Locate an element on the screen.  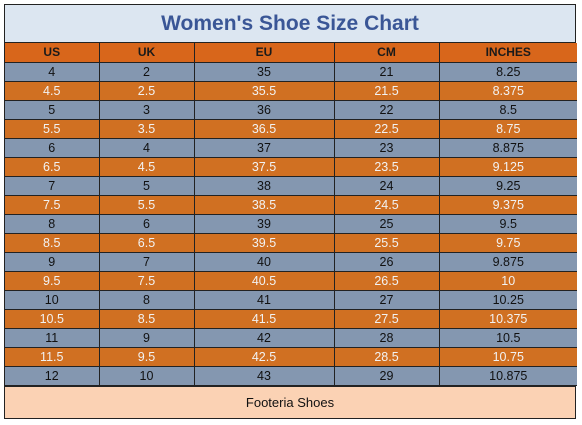
cm-size-cell: 28 is located at coordinates (386, 337).